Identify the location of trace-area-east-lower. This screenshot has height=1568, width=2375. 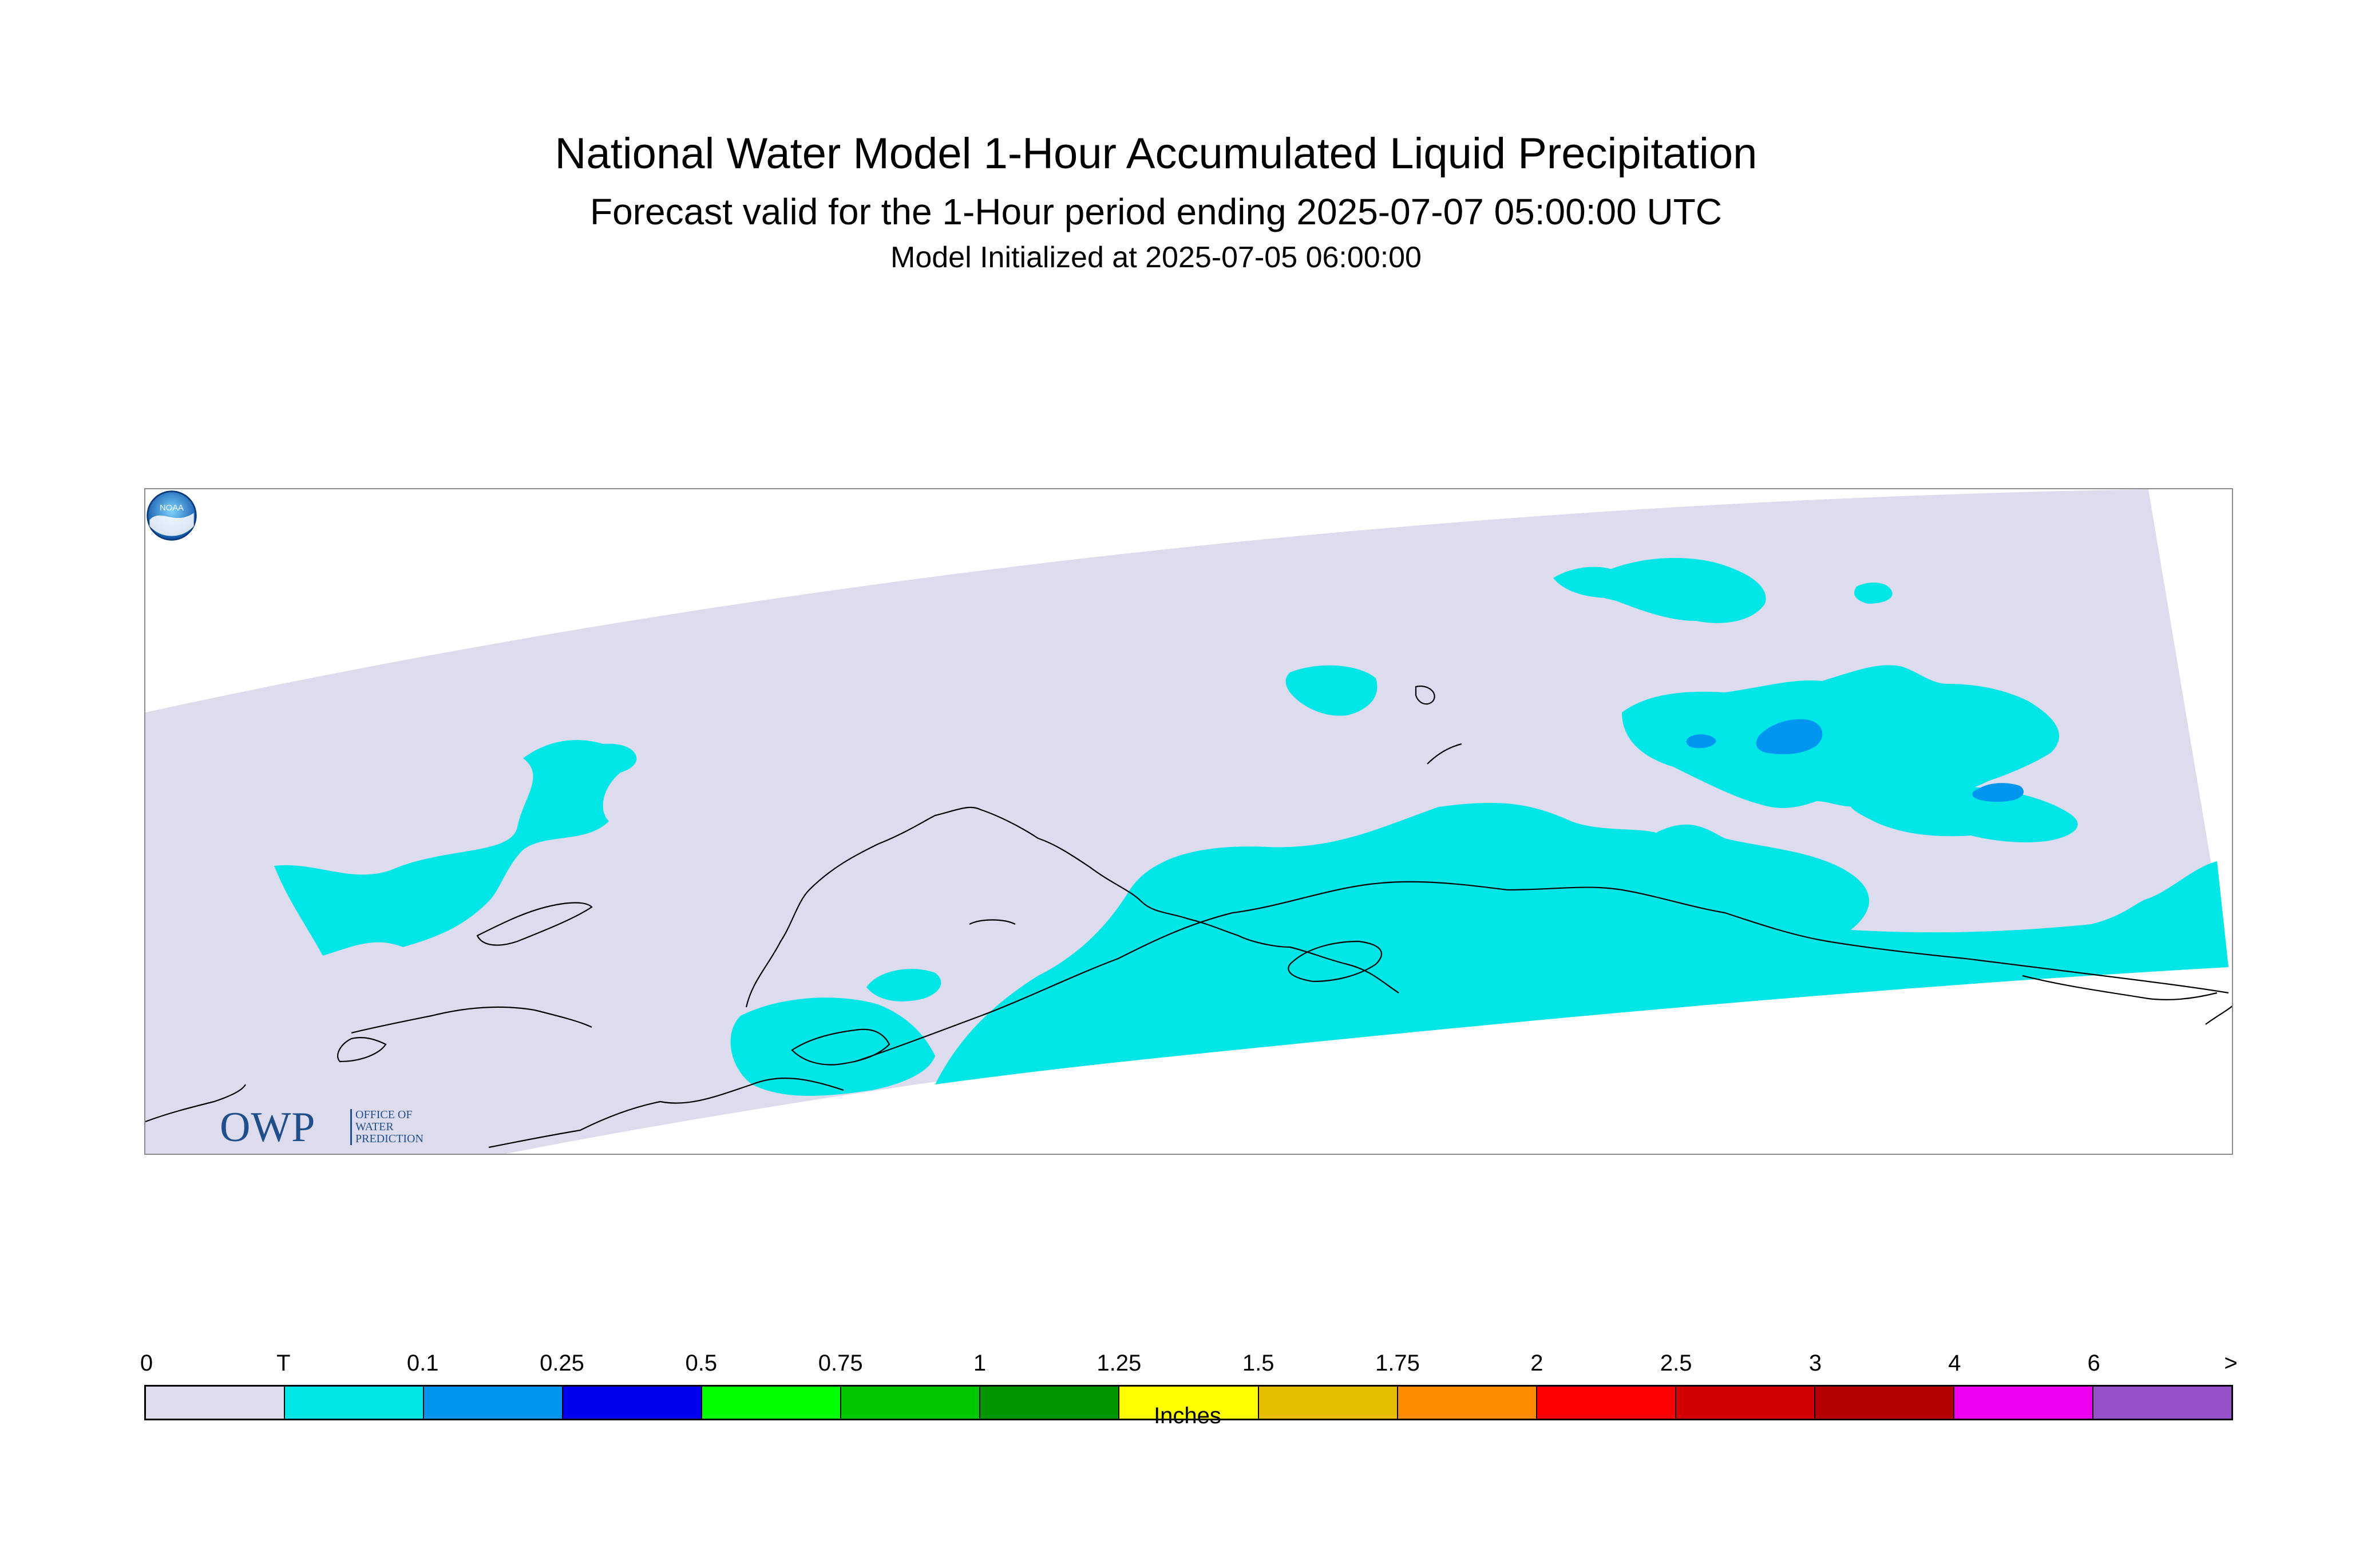
(1964, 812).